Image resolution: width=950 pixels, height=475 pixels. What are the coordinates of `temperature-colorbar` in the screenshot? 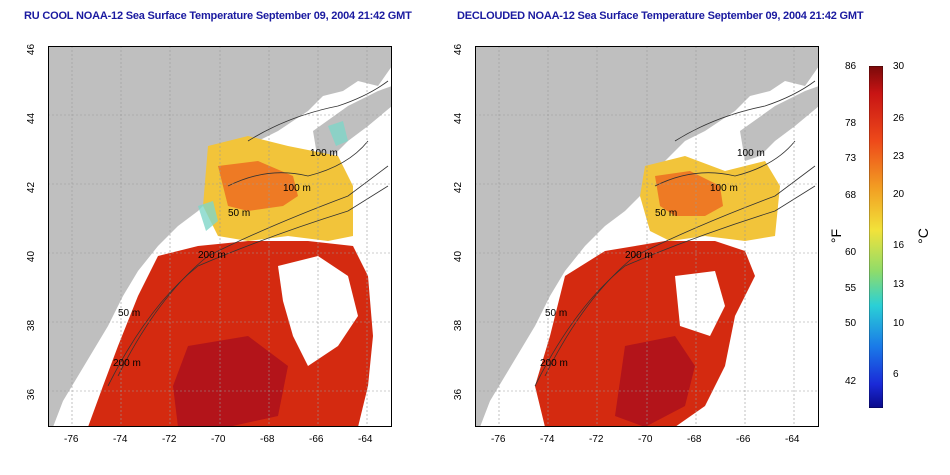 It's located at (876, 237).